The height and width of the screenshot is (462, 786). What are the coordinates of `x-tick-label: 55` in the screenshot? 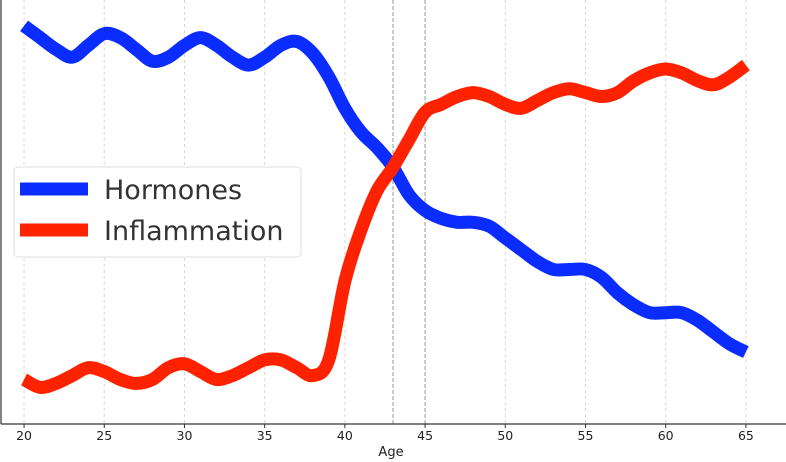 It's located at (586, 435).